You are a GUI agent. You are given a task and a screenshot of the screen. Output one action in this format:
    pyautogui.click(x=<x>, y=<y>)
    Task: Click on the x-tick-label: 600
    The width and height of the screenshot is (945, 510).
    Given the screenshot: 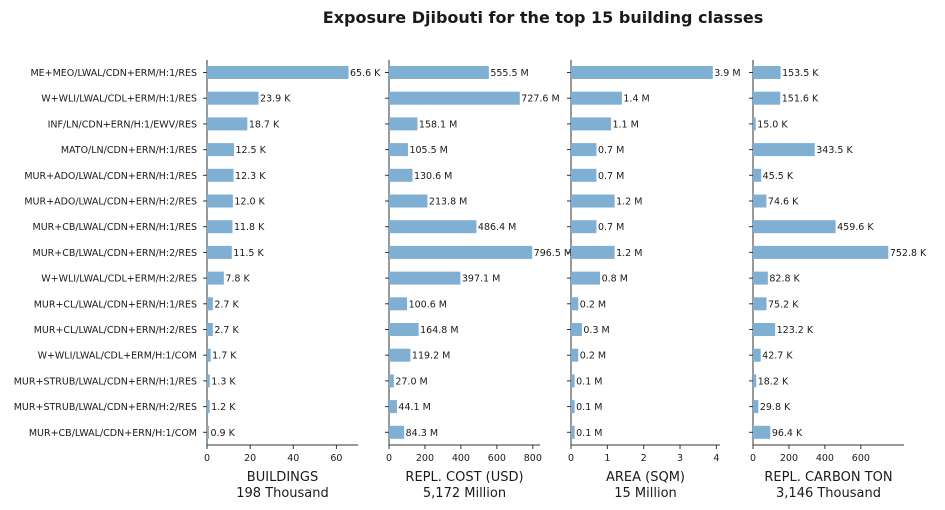 What is the action you would take?
    pyautogui.click(x=497, y=458)
    